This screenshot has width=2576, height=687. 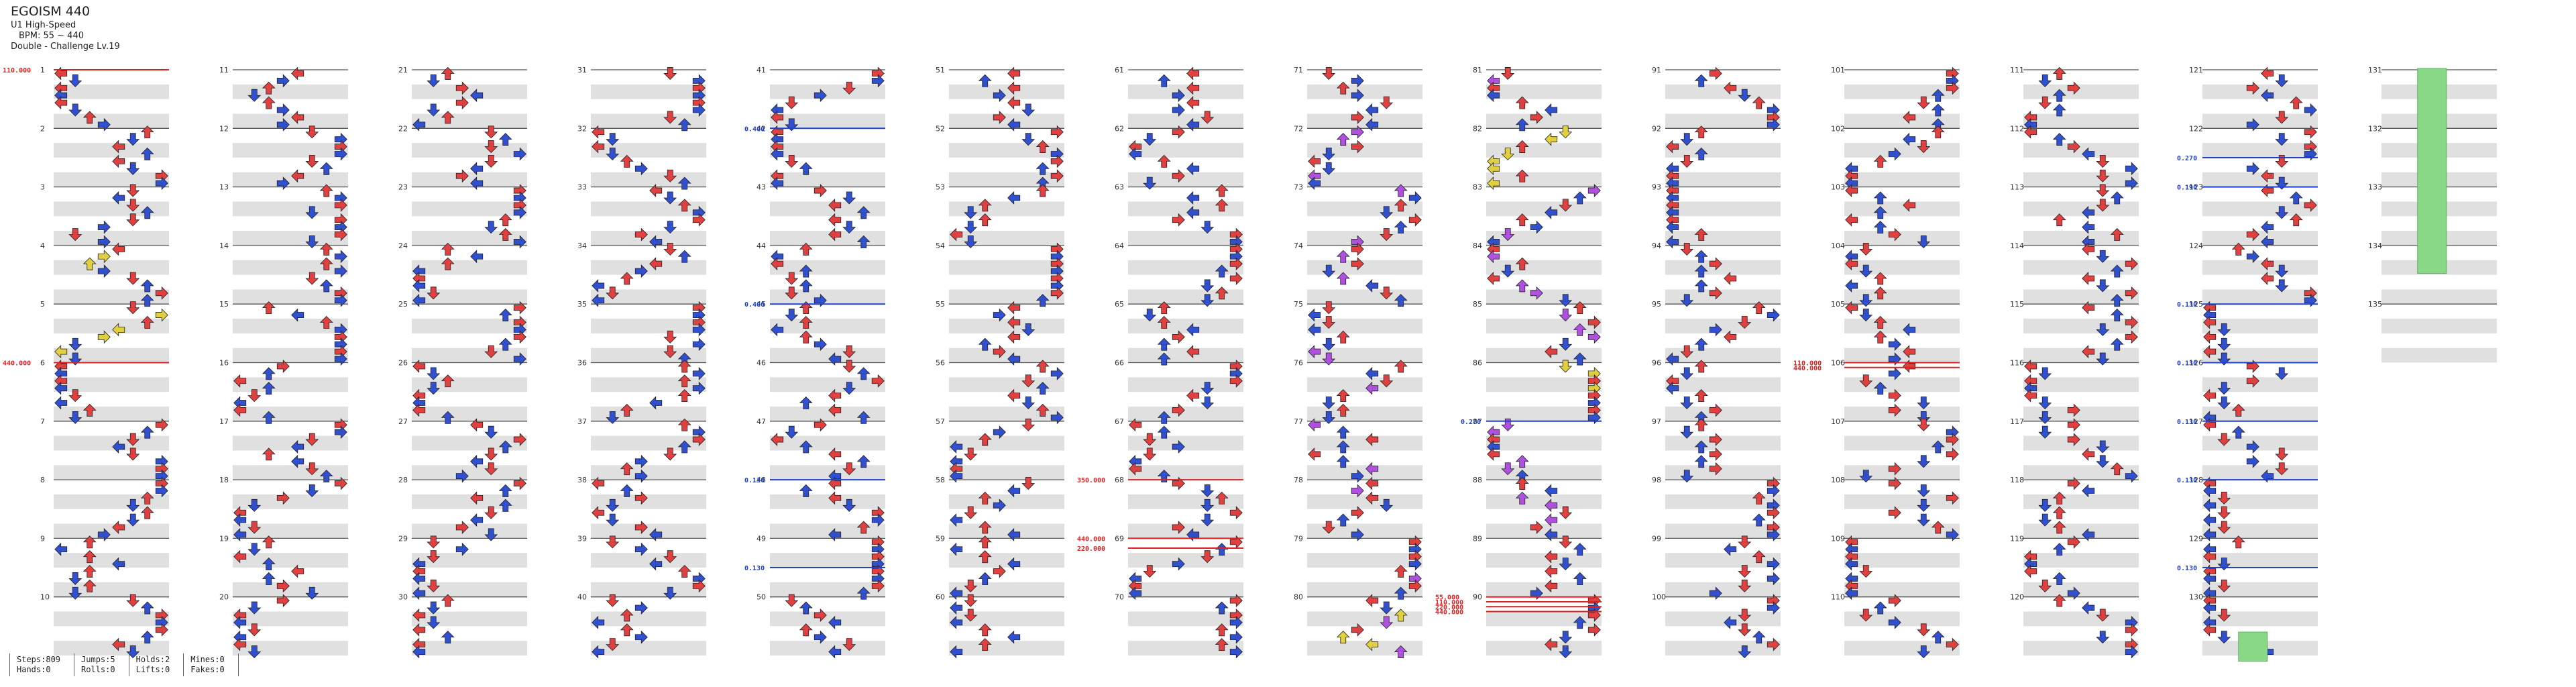 What do you see at coordinates (2196, 246) in the screenshot?
I see `measure-number: 124` at bounding box center [2196, 246].